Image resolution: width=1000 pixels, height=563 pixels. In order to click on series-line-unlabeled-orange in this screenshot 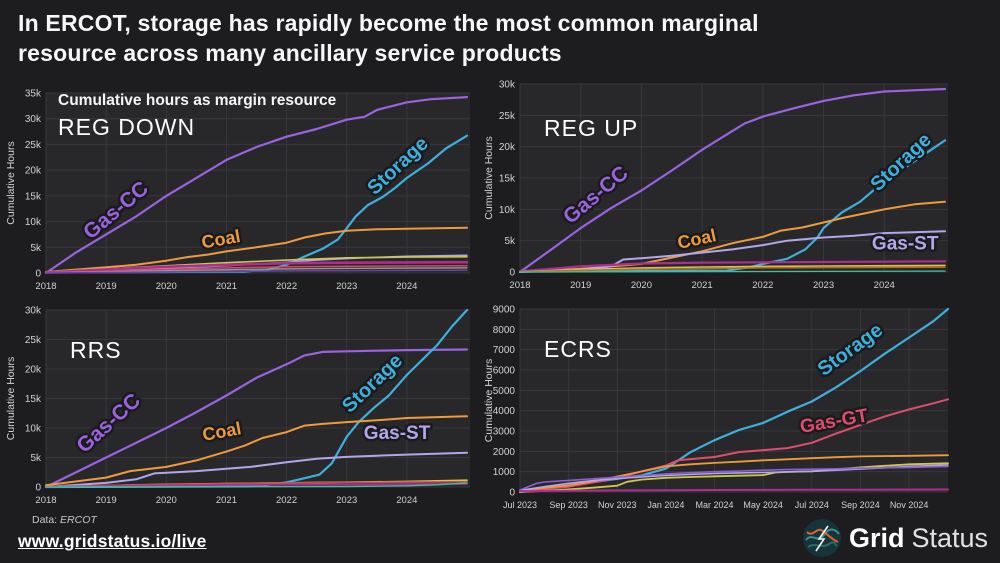, I will do `click(734, 473)`.